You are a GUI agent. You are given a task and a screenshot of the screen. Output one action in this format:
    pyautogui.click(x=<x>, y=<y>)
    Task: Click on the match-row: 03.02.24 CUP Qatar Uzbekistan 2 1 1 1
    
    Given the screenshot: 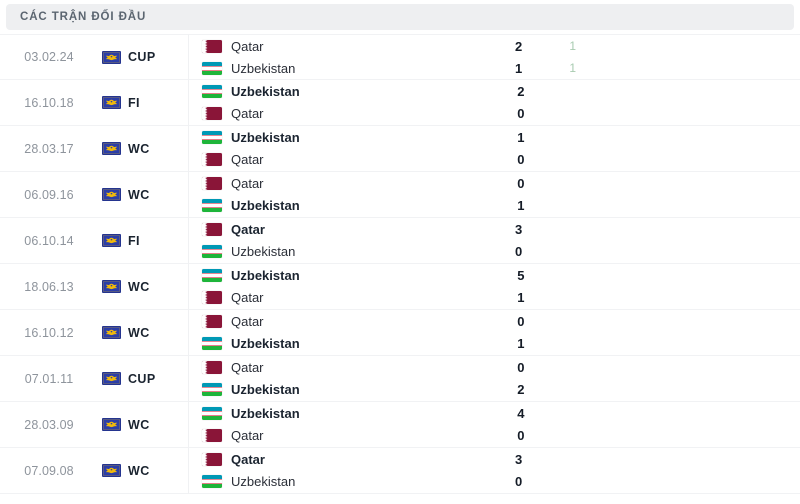 What is the action you would take?
    pyautogui.click(x=400, y=57)
    